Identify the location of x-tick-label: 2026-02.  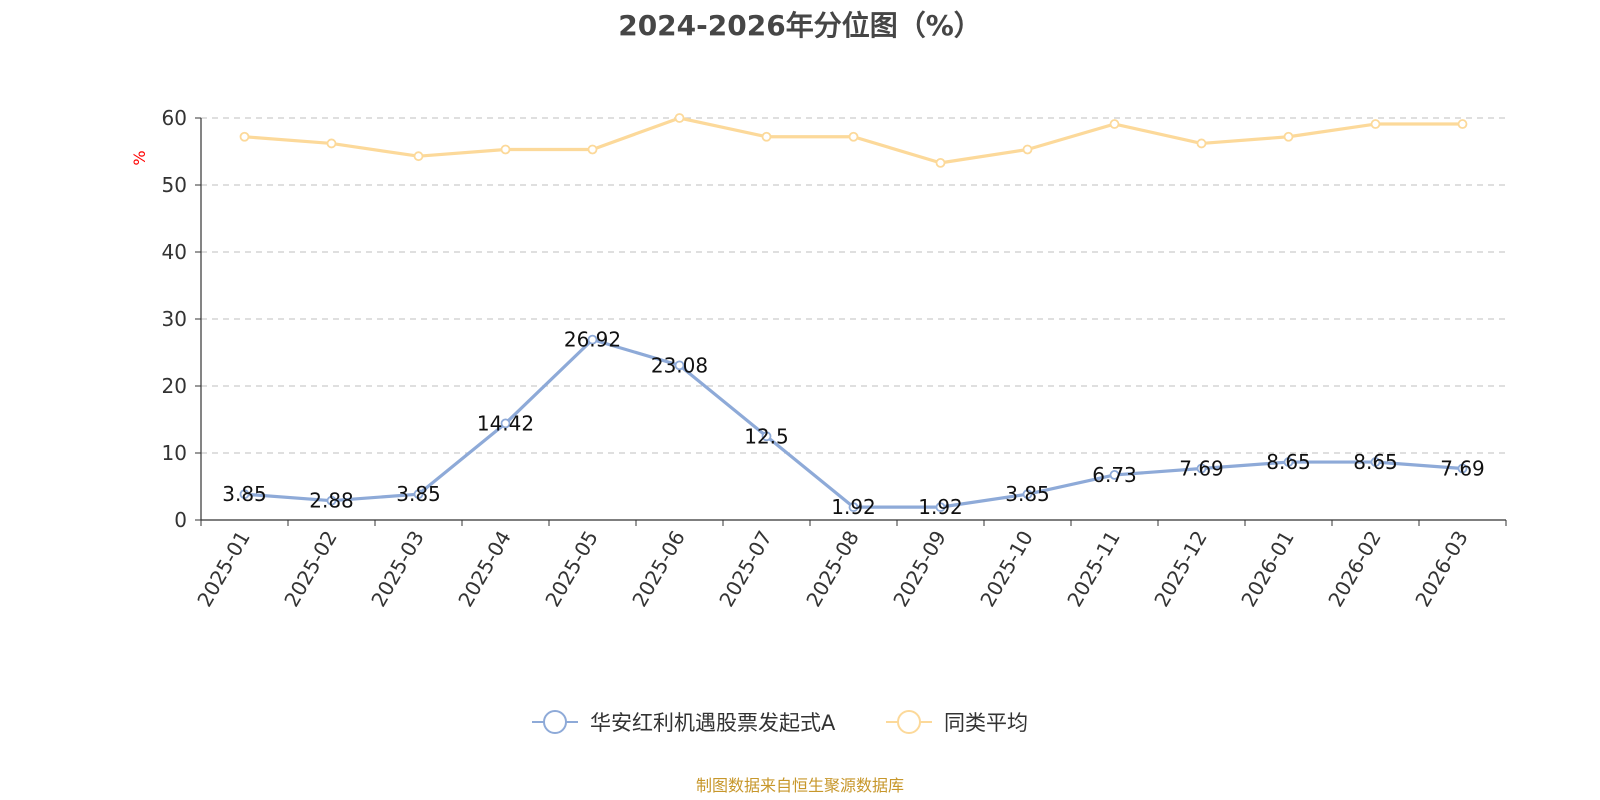
(1354, 569).